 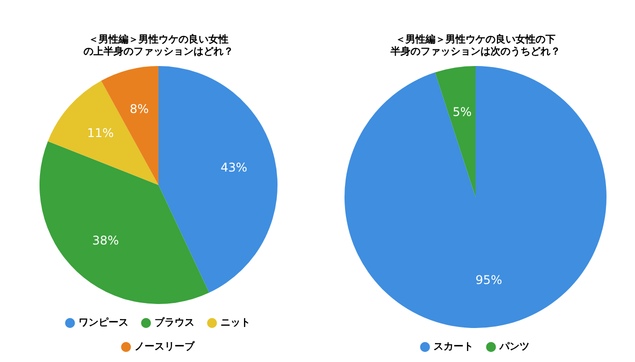 I want to click on data-label: 5%, so click(x=462, y=112).